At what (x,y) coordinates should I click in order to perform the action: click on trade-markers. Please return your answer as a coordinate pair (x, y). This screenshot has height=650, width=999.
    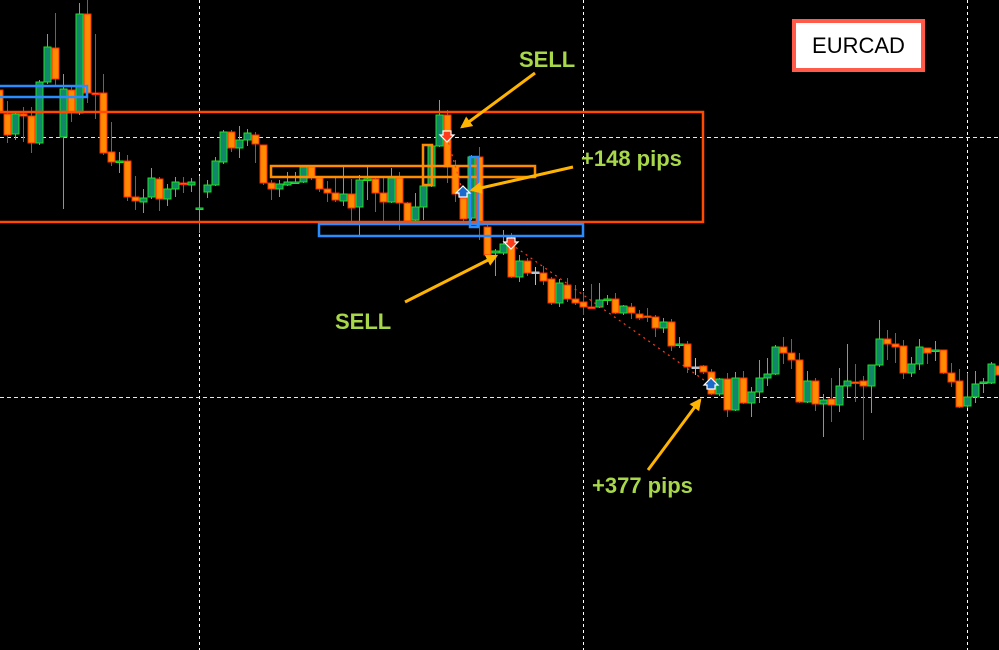
    Looking at the image, I should click on (579, 260).